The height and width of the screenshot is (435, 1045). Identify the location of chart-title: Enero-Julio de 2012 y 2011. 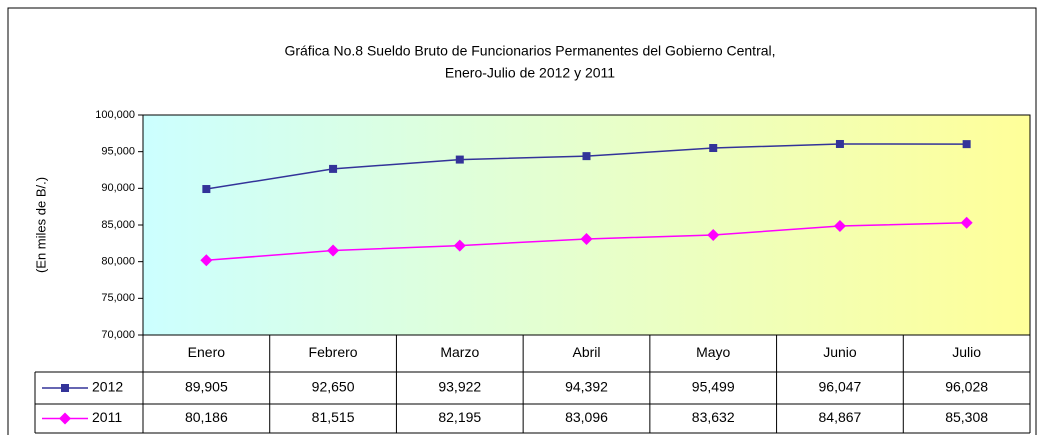
(530, 73).